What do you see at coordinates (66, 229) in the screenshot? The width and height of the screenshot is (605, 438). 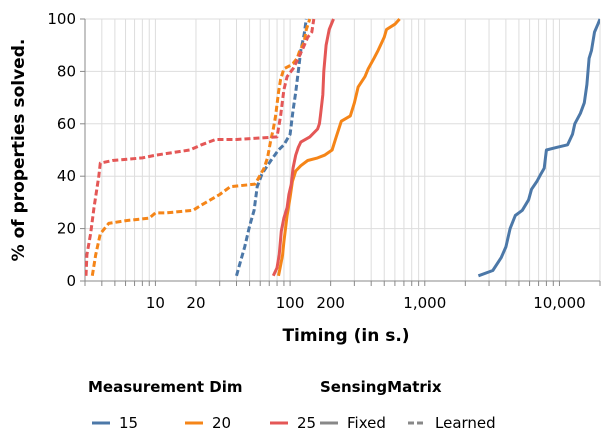 I see `y-tick-label: 20` at bounding box center [66, 229].